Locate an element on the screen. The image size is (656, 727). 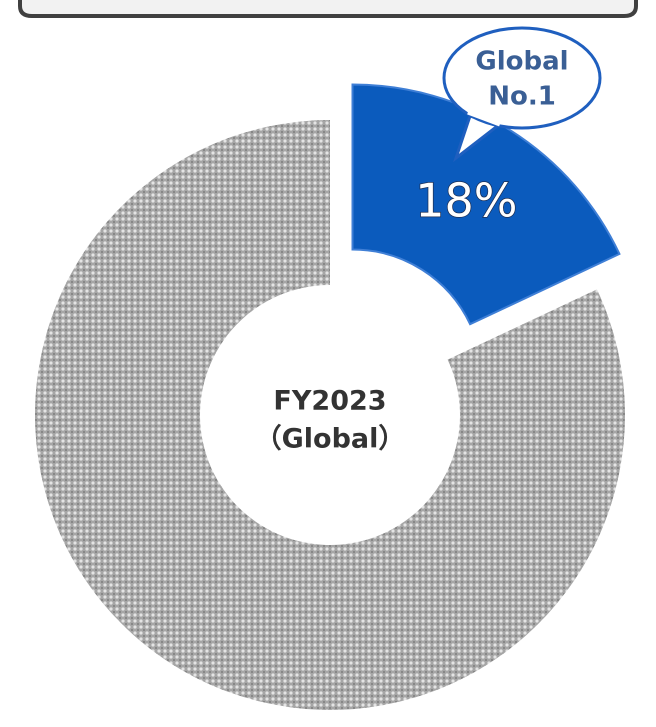
value-label: 18% is located at coordinates (466, 201).